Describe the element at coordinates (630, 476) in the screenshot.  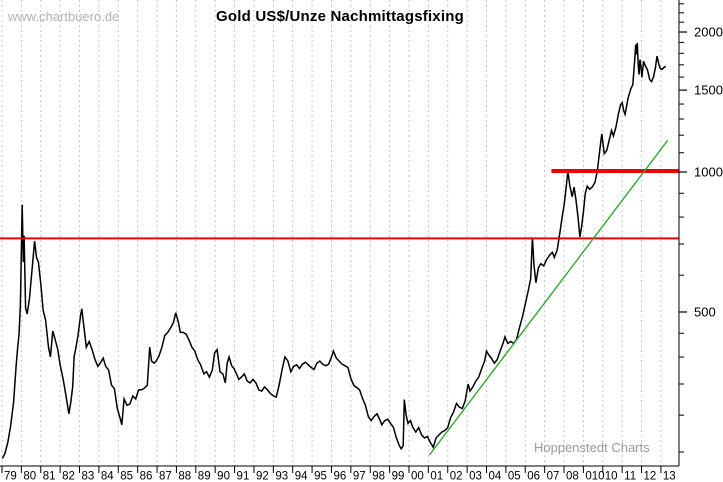
I see `x-tick-label: 11` at that location.